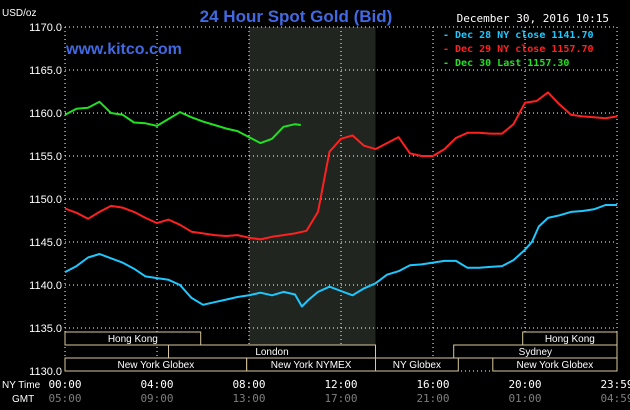 The image size is (630, 410). What do you see at coordinates (535, 352) in the screenshot?
I see `session-label: Sydney` at bounding box center [535, 352].